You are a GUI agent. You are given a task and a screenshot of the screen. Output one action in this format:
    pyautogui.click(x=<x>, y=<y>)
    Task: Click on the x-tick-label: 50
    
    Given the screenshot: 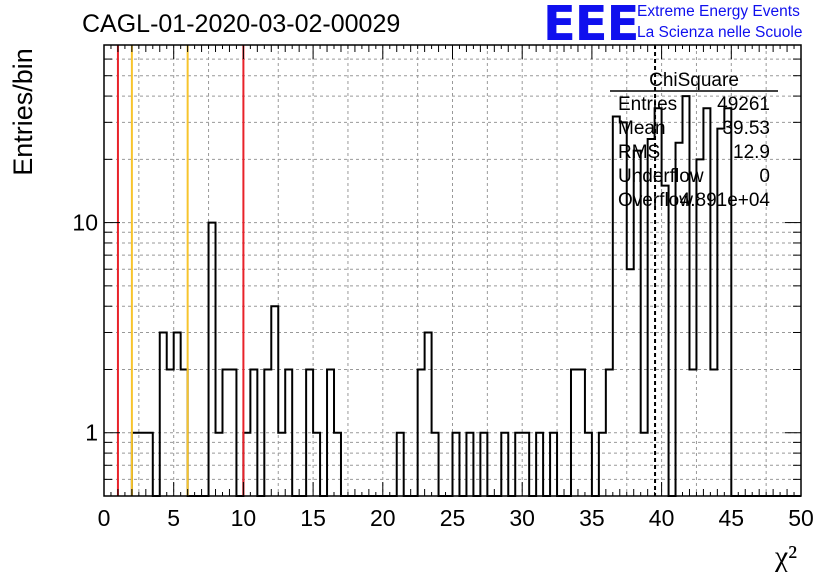 What is the action you would take?
    pyautogui.click(x=801, y=518)
    